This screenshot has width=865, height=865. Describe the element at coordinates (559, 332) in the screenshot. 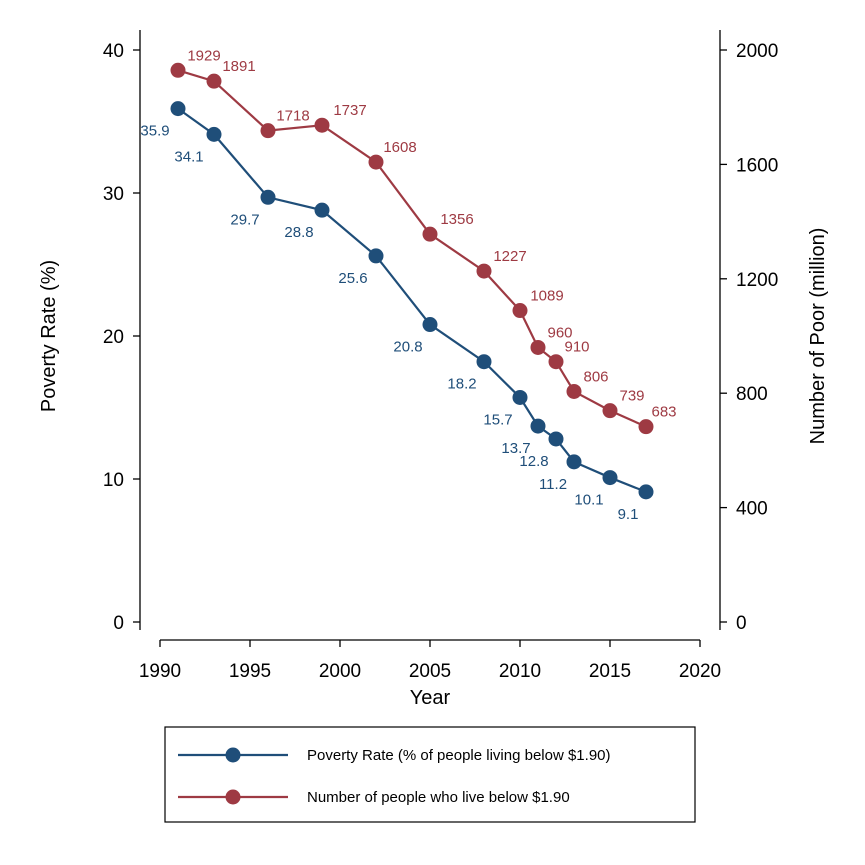

I see `series-2-data-label: 960` at that location.